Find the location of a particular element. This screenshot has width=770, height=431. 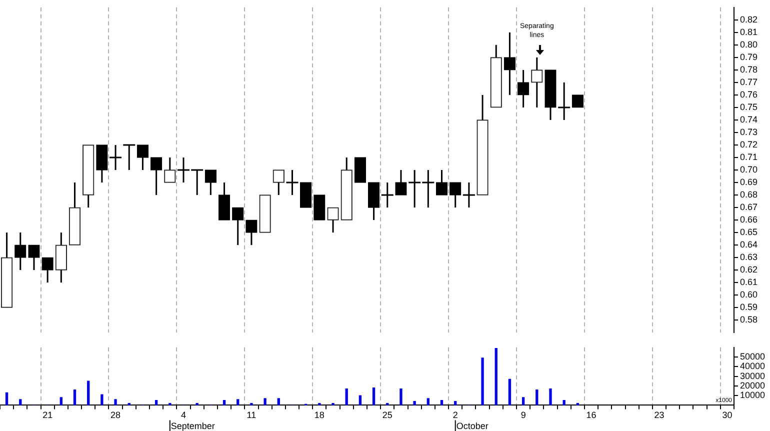

y-tick-label: 0.74 is located at coordinates (749, 119).